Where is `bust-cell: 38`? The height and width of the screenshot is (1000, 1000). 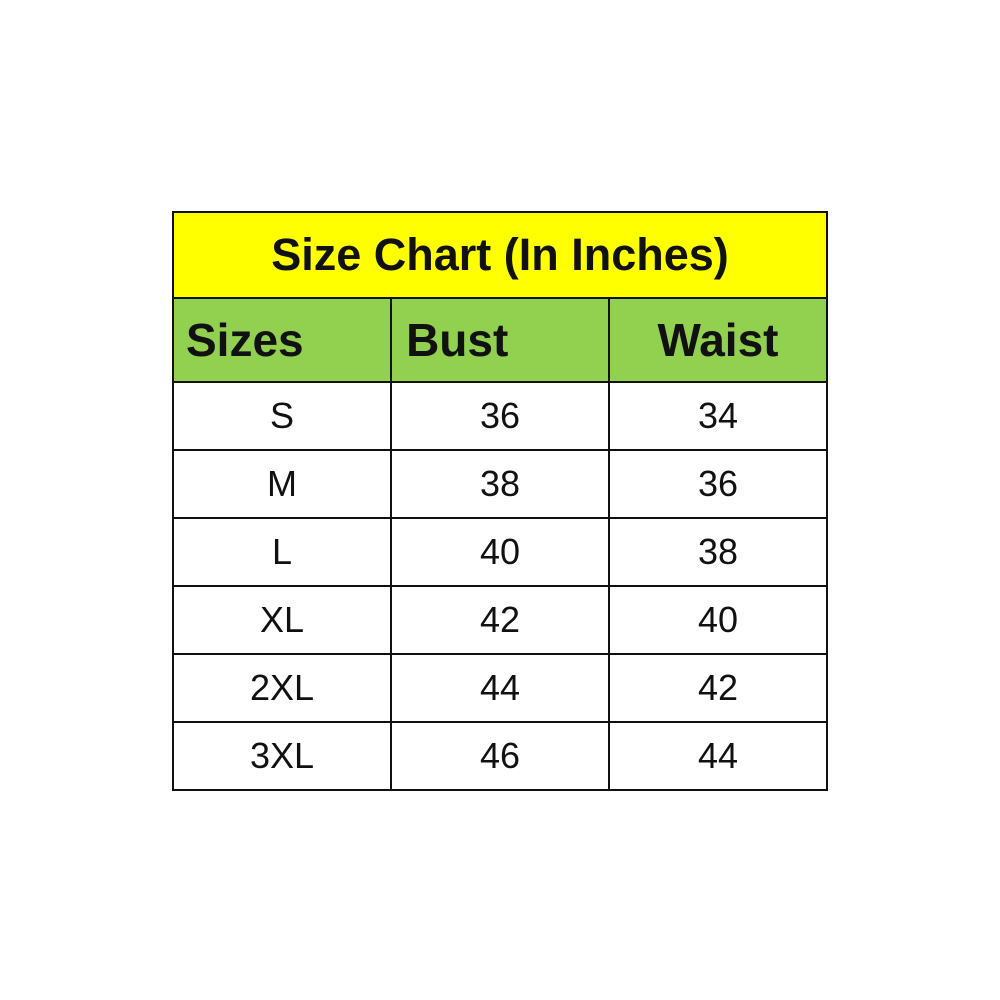
bust-cell: 38 is located at coordinates (500, 484).